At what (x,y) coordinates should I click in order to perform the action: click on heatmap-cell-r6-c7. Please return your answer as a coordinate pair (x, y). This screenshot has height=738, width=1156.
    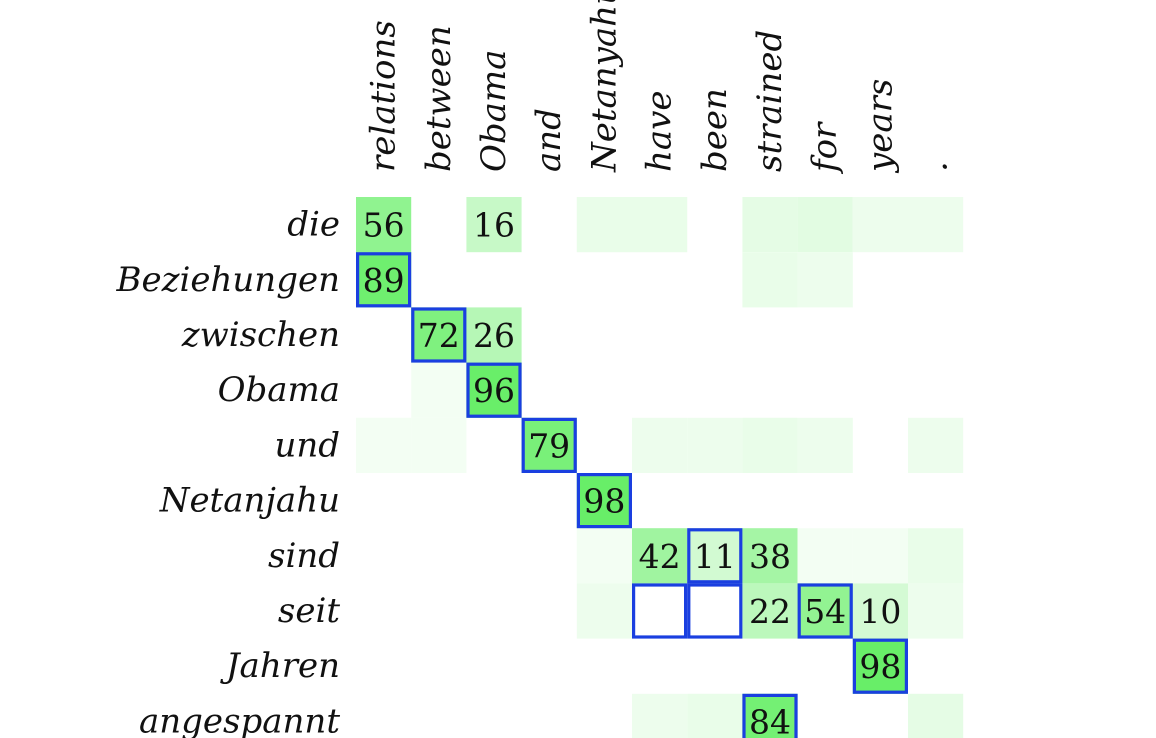
    Looking at the image, I should click on (770, 556).